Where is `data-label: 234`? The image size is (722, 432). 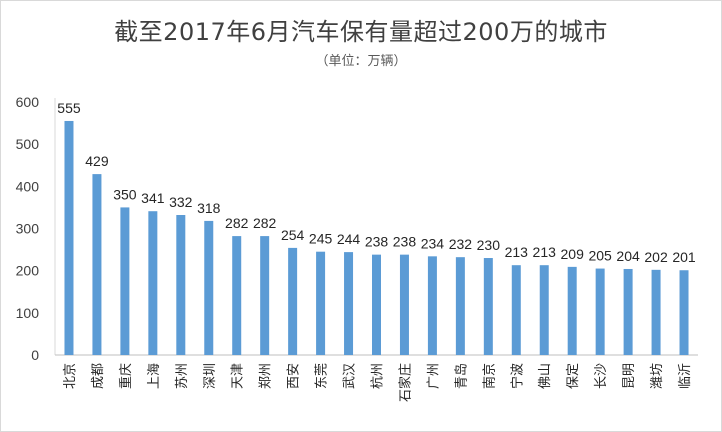
data-label: 234 is located at coordinates (433, 243).